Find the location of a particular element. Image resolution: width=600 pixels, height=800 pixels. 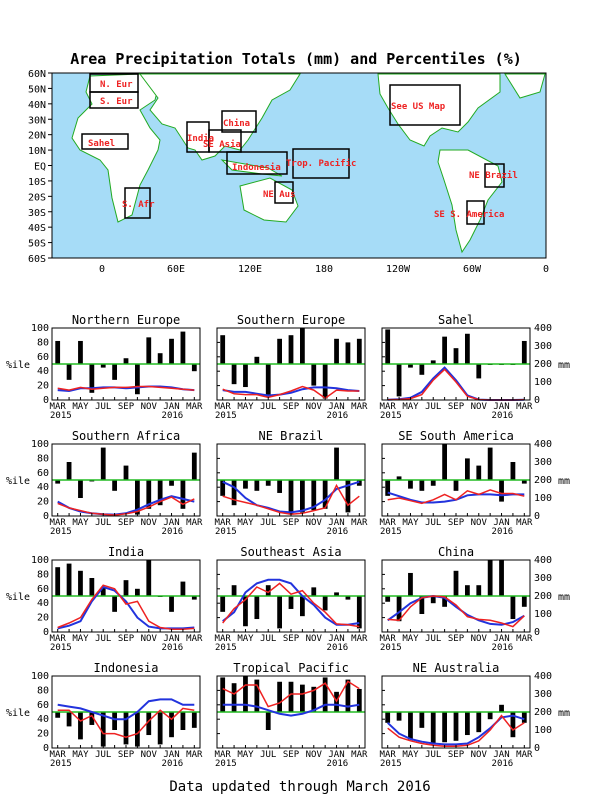

panel-title: Sahel is located at coordinates (456, 320).